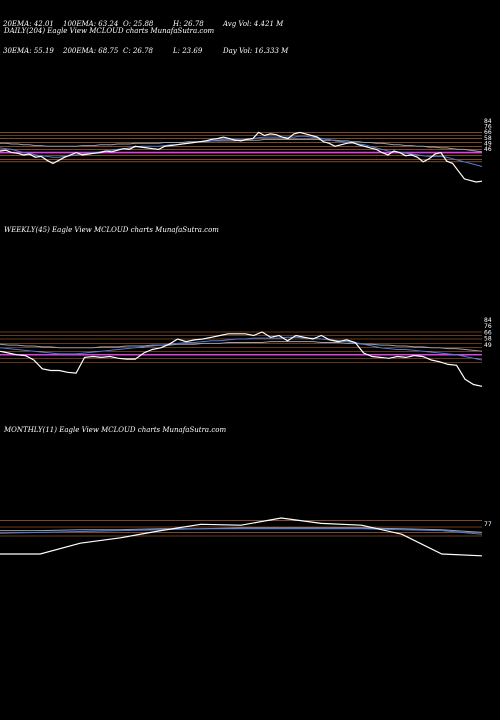 This screenshot has height=720, width=500. What do you see at coordinates (241, 145) in the screenshot?
I see `daily-ema-long-line` at bounding box center [241, 145].